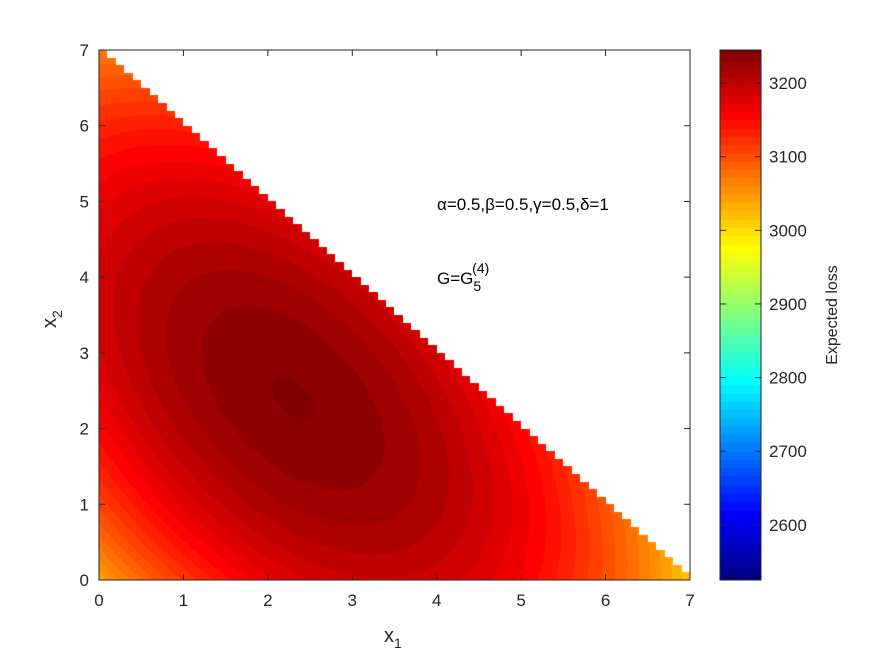 The height and width of the screenshot is (656, 875). Describe the element at coordinates (84, 353) in the screenshot. I see `y-tick-label: 3` at that location.